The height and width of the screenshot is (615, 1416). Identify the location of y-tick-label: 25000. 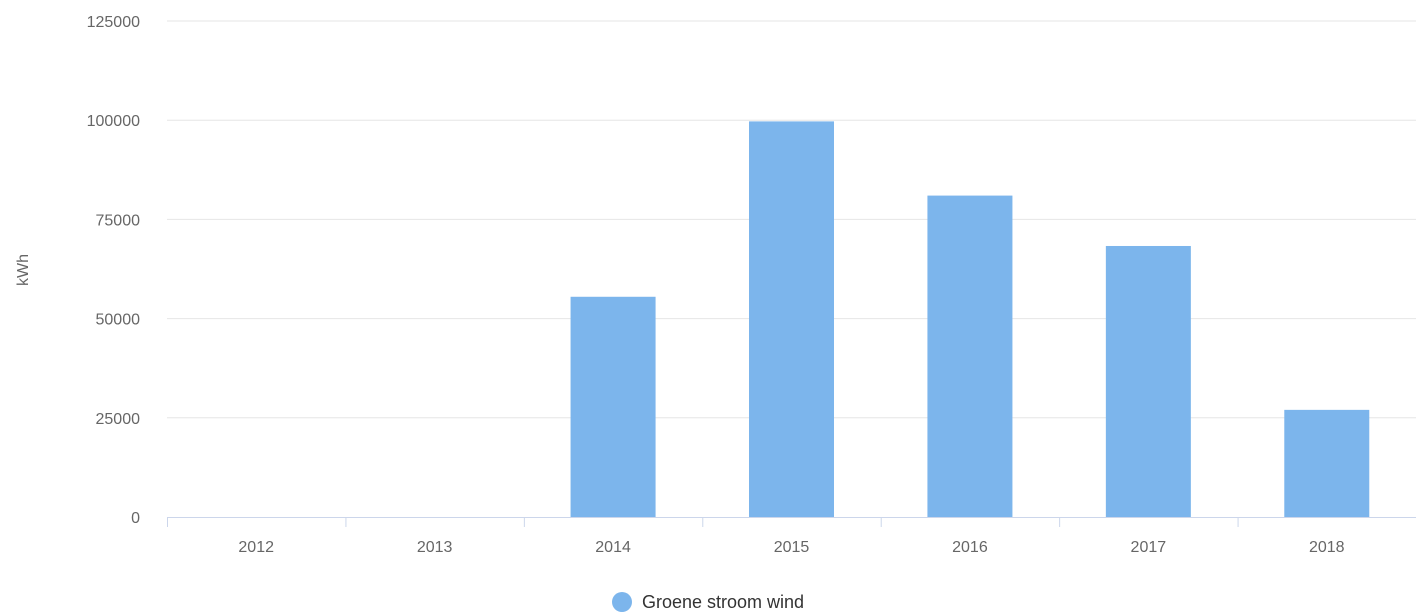
(118, 419).